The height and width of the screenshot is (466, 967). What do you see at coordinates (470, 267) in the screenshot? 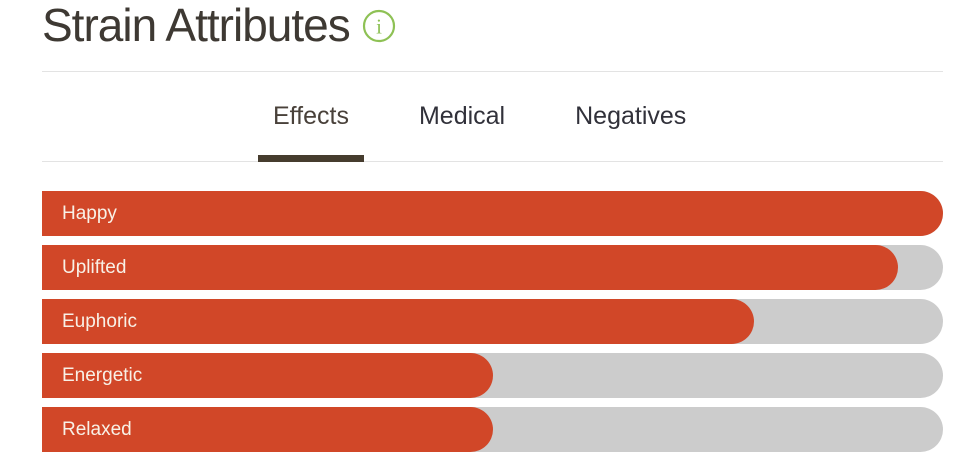
I see `bar-fill-uplifted: Uplifted` at bounding box center [470, 267].